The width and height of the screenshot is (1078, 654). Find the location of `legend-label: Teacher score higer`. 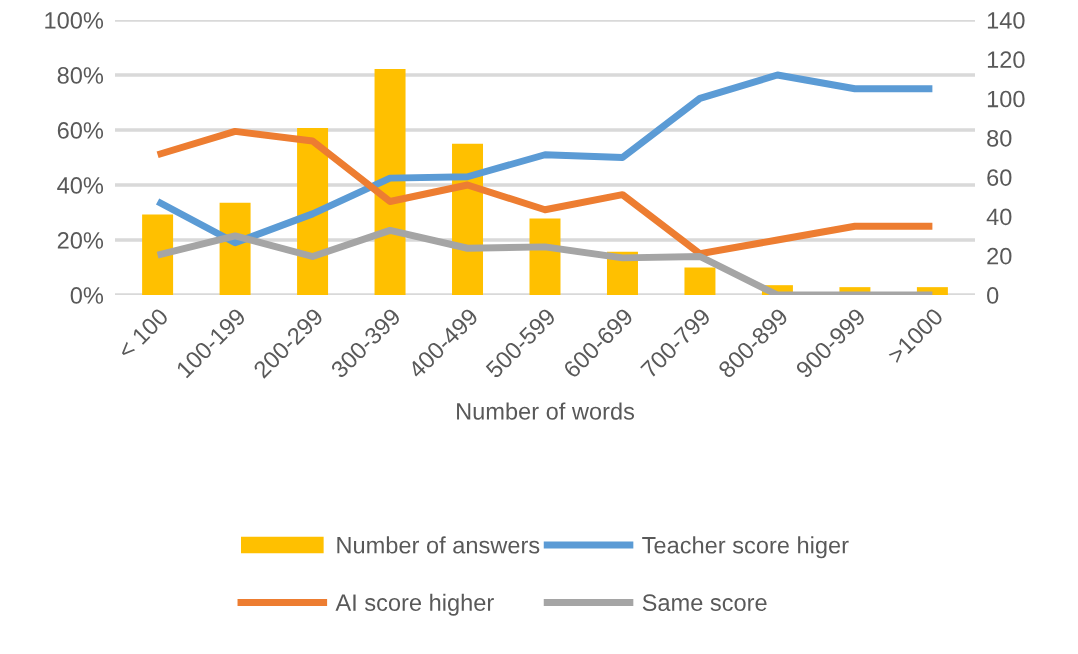

legend-label: Teacher score higer is located at coordinates (745, 547).